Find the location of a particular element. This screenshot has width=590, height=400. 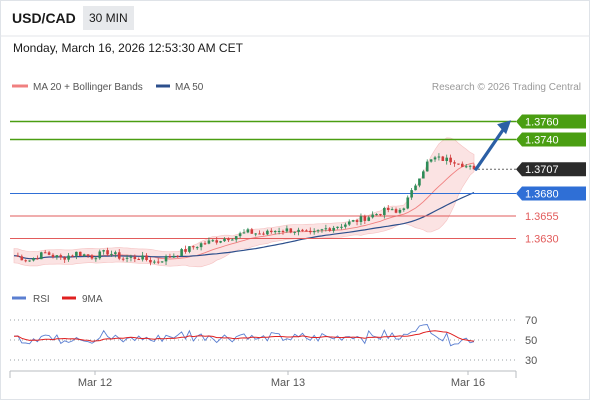

level-tag-1.3760 is located at coordinates (551, 121).